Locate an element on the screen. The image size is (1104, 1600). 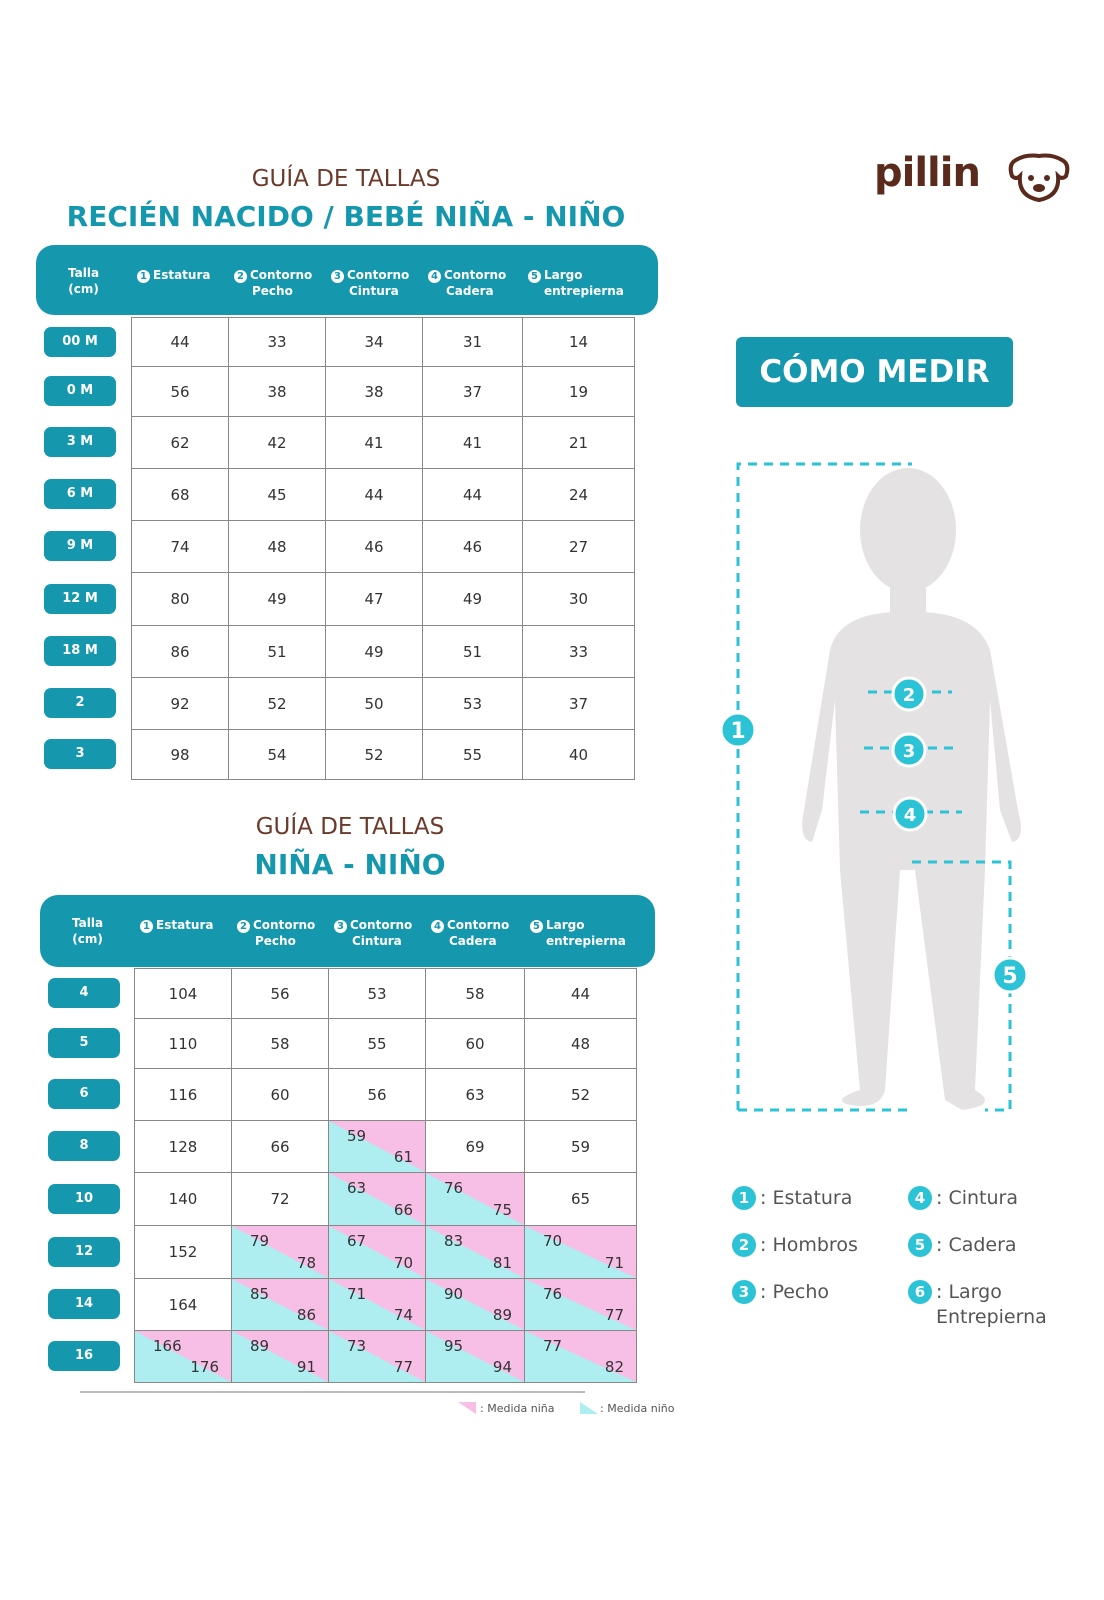
boy-value: 82 is located at coordinates (614, 1367).